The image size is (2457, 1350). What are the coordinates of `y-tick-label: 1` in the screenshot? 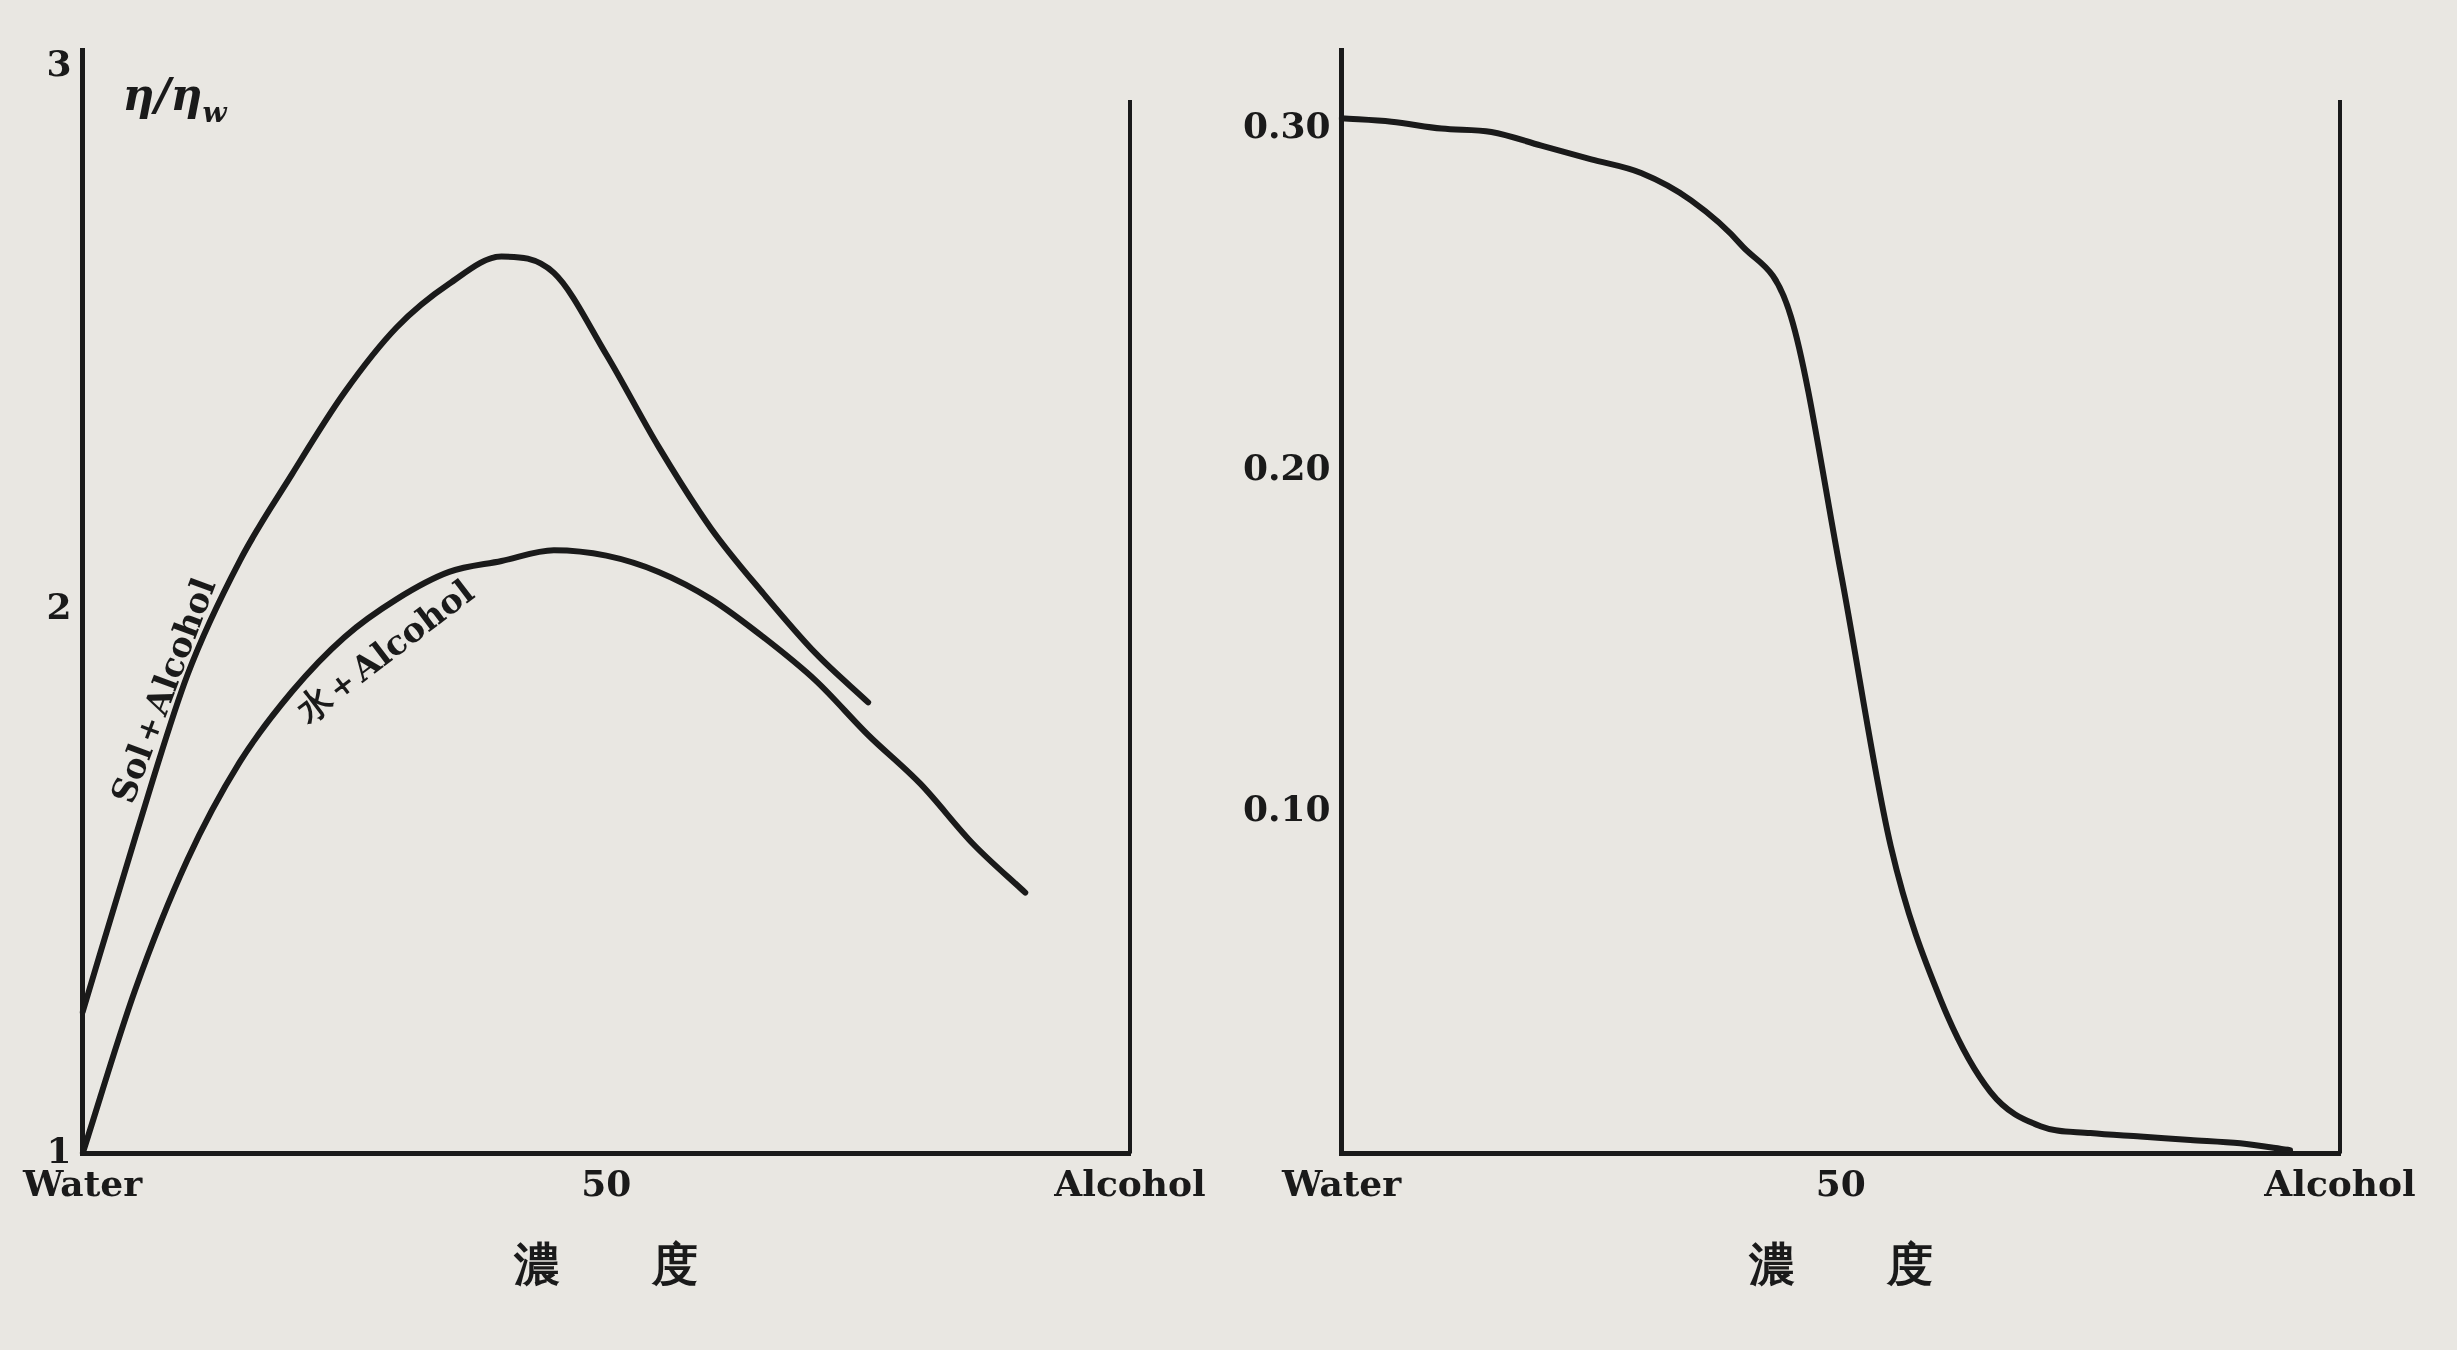 It's located at (59, 1149).